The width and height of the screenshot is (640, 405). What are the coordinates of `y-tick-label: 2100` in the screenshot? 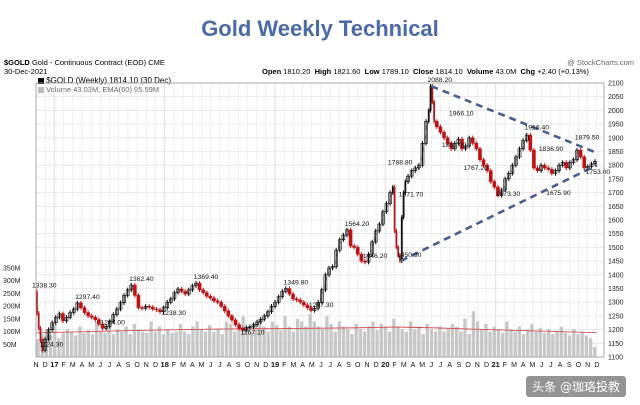 It's located at (616, 84).